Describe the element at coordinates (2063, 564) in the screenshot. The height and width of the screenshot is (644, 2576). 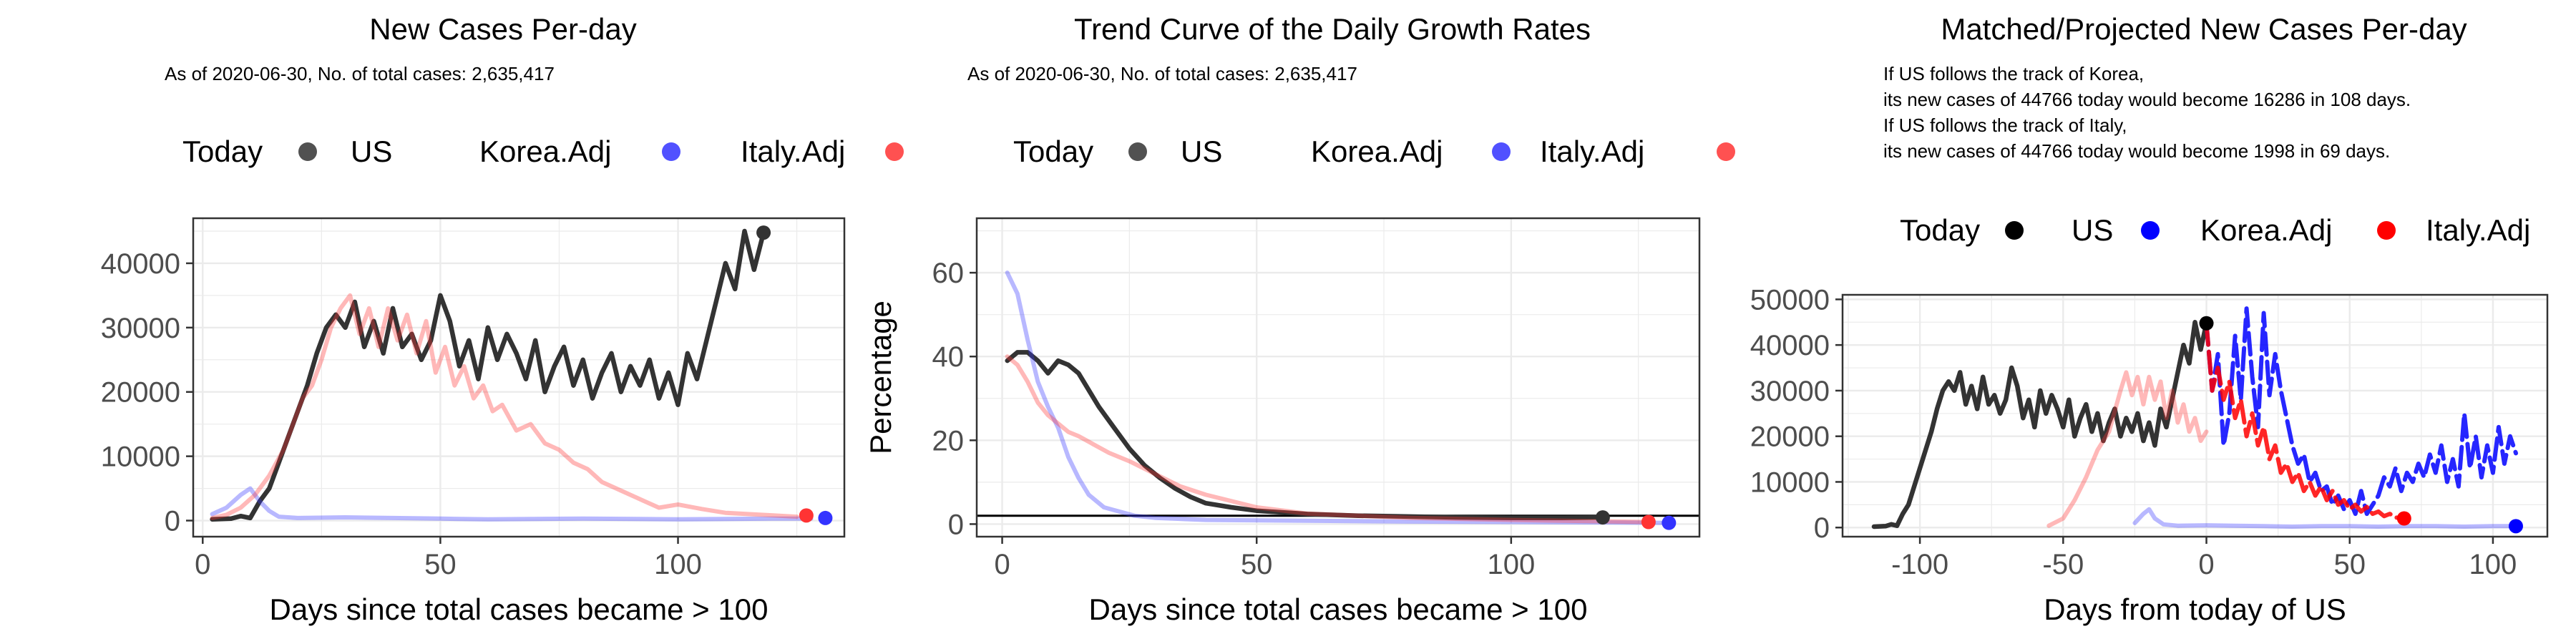
I see `x-tick-label: -50` at that location.